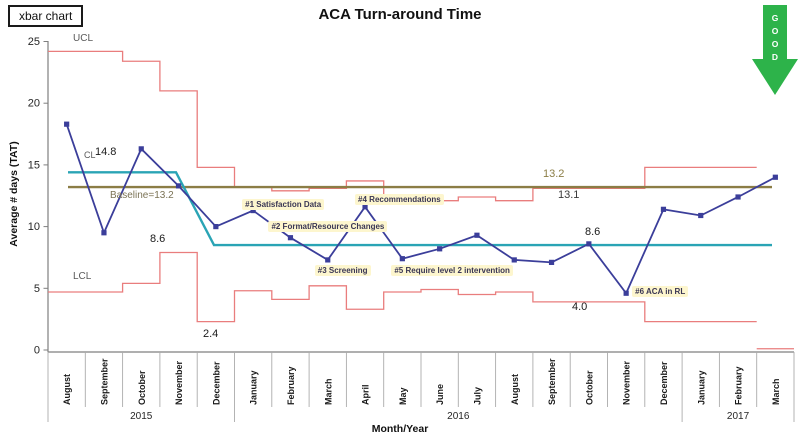 The image size is (800, 441). I want to click on annotation-callout: #4 Recommendations, so click(399, 199).